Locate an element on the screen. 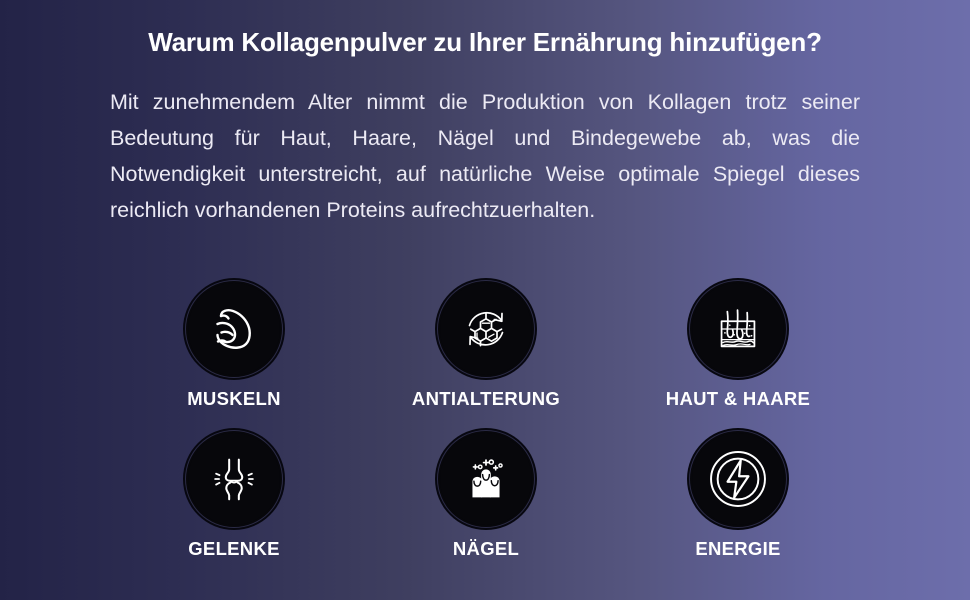 This screenshot has width=970, height=600. fingernails-sparkle-icon is located at coordinates (486, 479).